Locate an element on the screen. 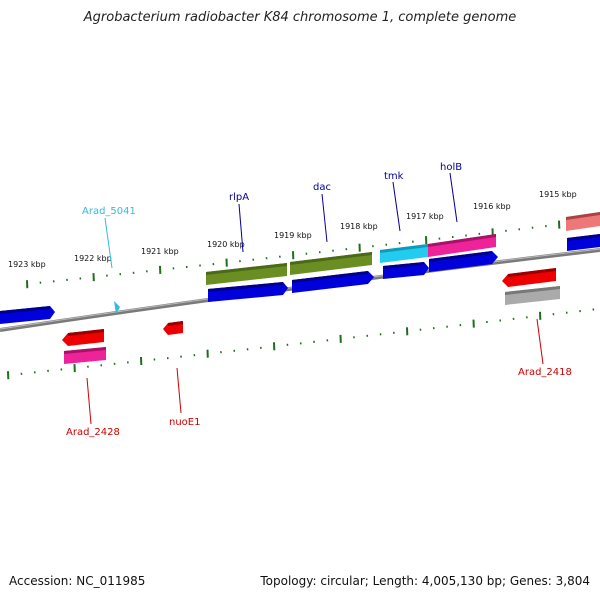 The width and height of the screenshot is (600, 600). scale-label: 1918 kbp is located at coordinates (359, 226).